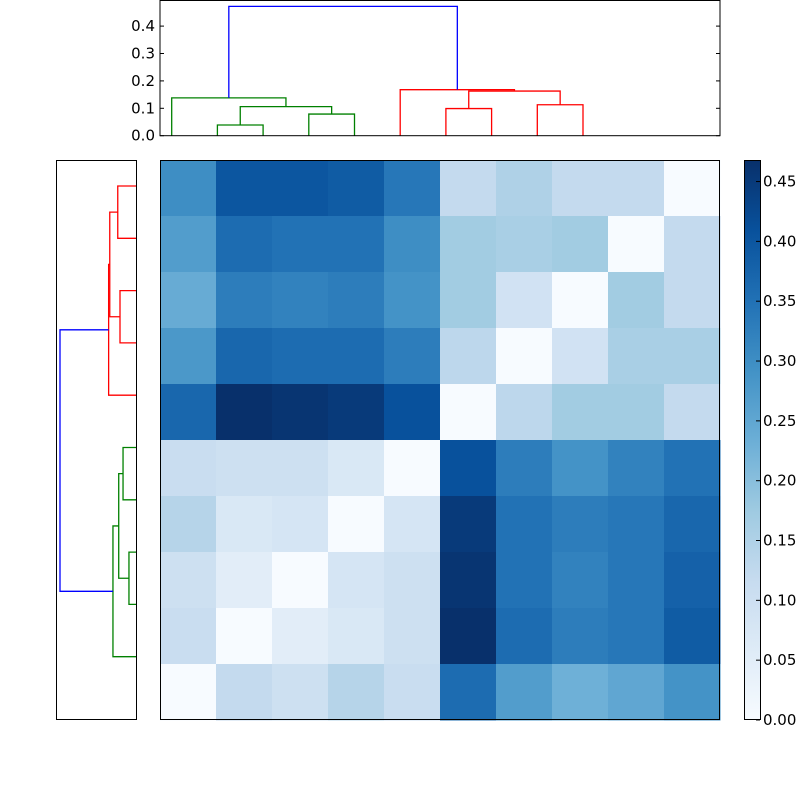  Describe the element at coordinates (468, 412) in the screenshot. I see `heatmap-cell-r4-c5` at that location.